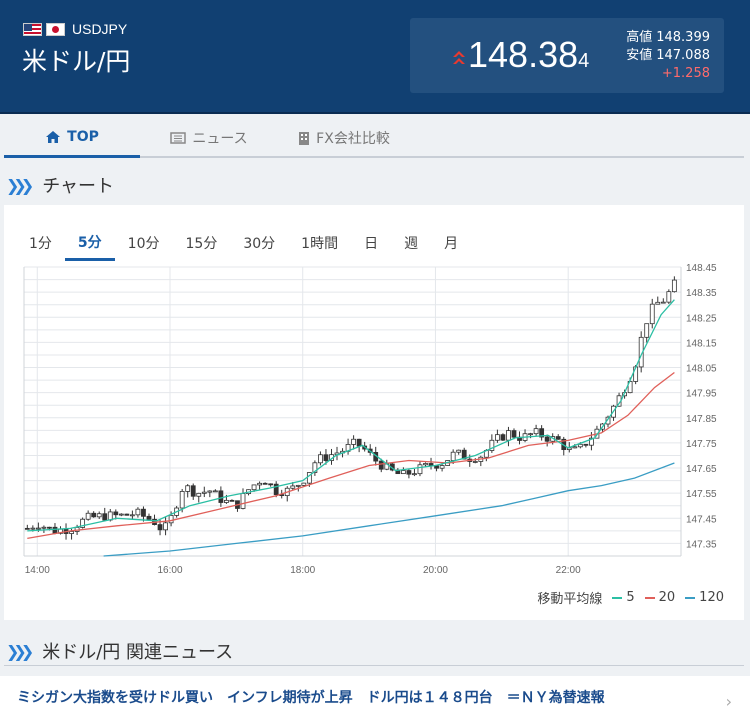 The image size is (750, 713). Describe the element at coordinates (639, 55) in the screenshot. I see `low-label: 安値` at that location.